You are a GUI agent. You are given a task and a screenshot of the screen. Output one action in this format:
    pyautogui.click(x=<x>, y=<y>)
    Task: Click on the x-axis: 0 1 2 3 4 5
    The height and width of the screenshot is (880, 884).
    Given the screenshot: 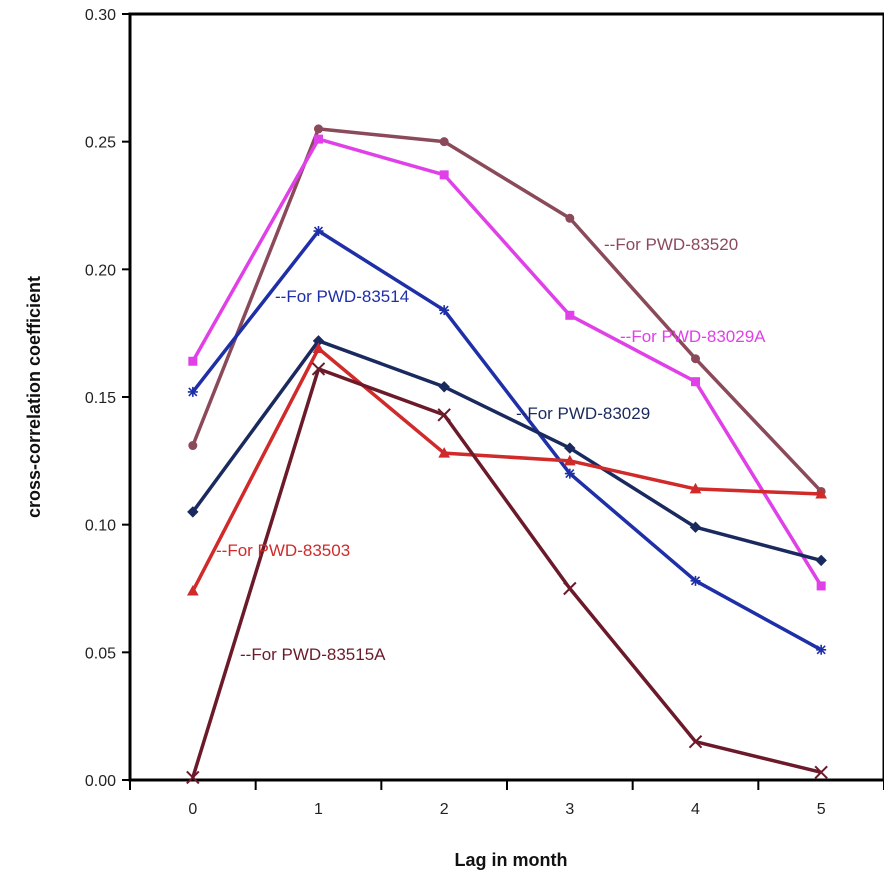 What is the action you would take?
    pyautogui.click(x=506, y=799)
    